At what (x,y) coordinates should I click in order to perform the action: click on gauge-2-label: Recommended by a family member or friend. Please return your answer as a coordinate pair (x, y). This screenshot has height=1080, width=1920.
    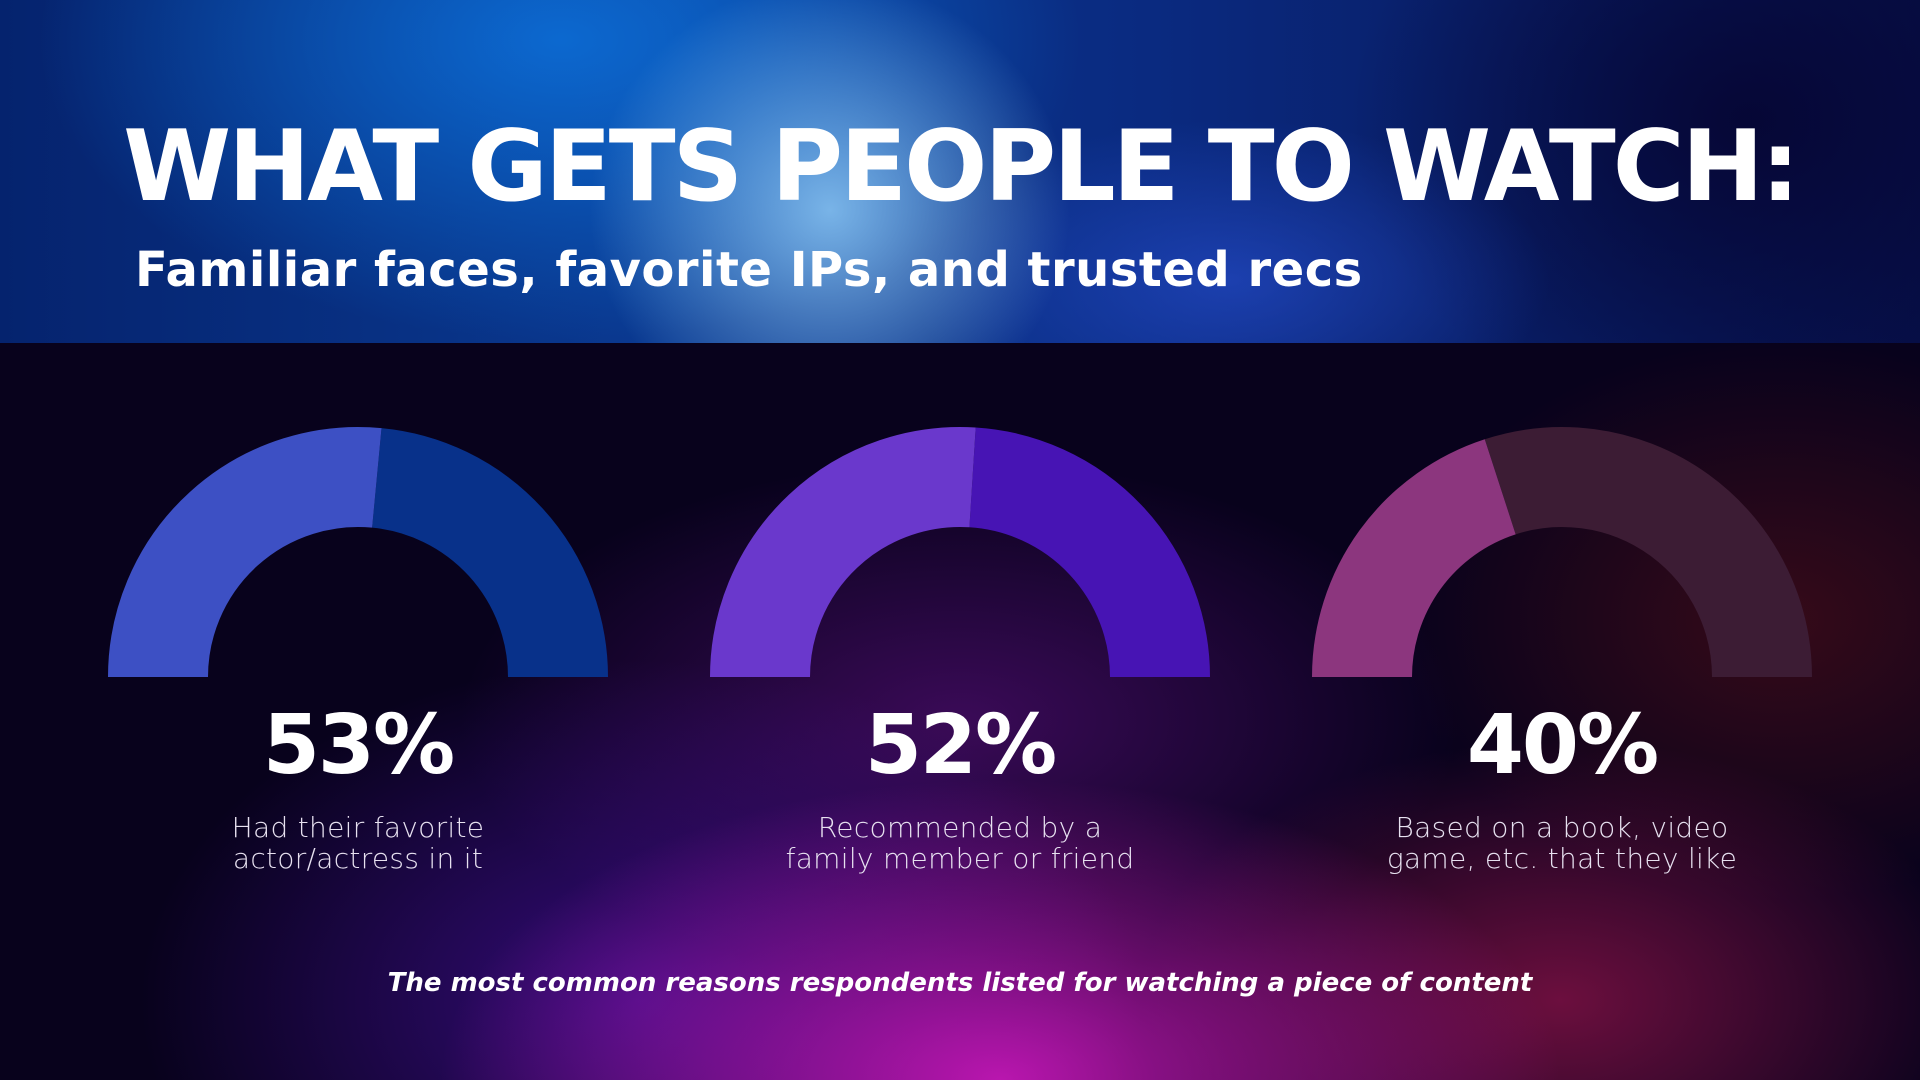
    Looking at the image, I should click on (960, 843).